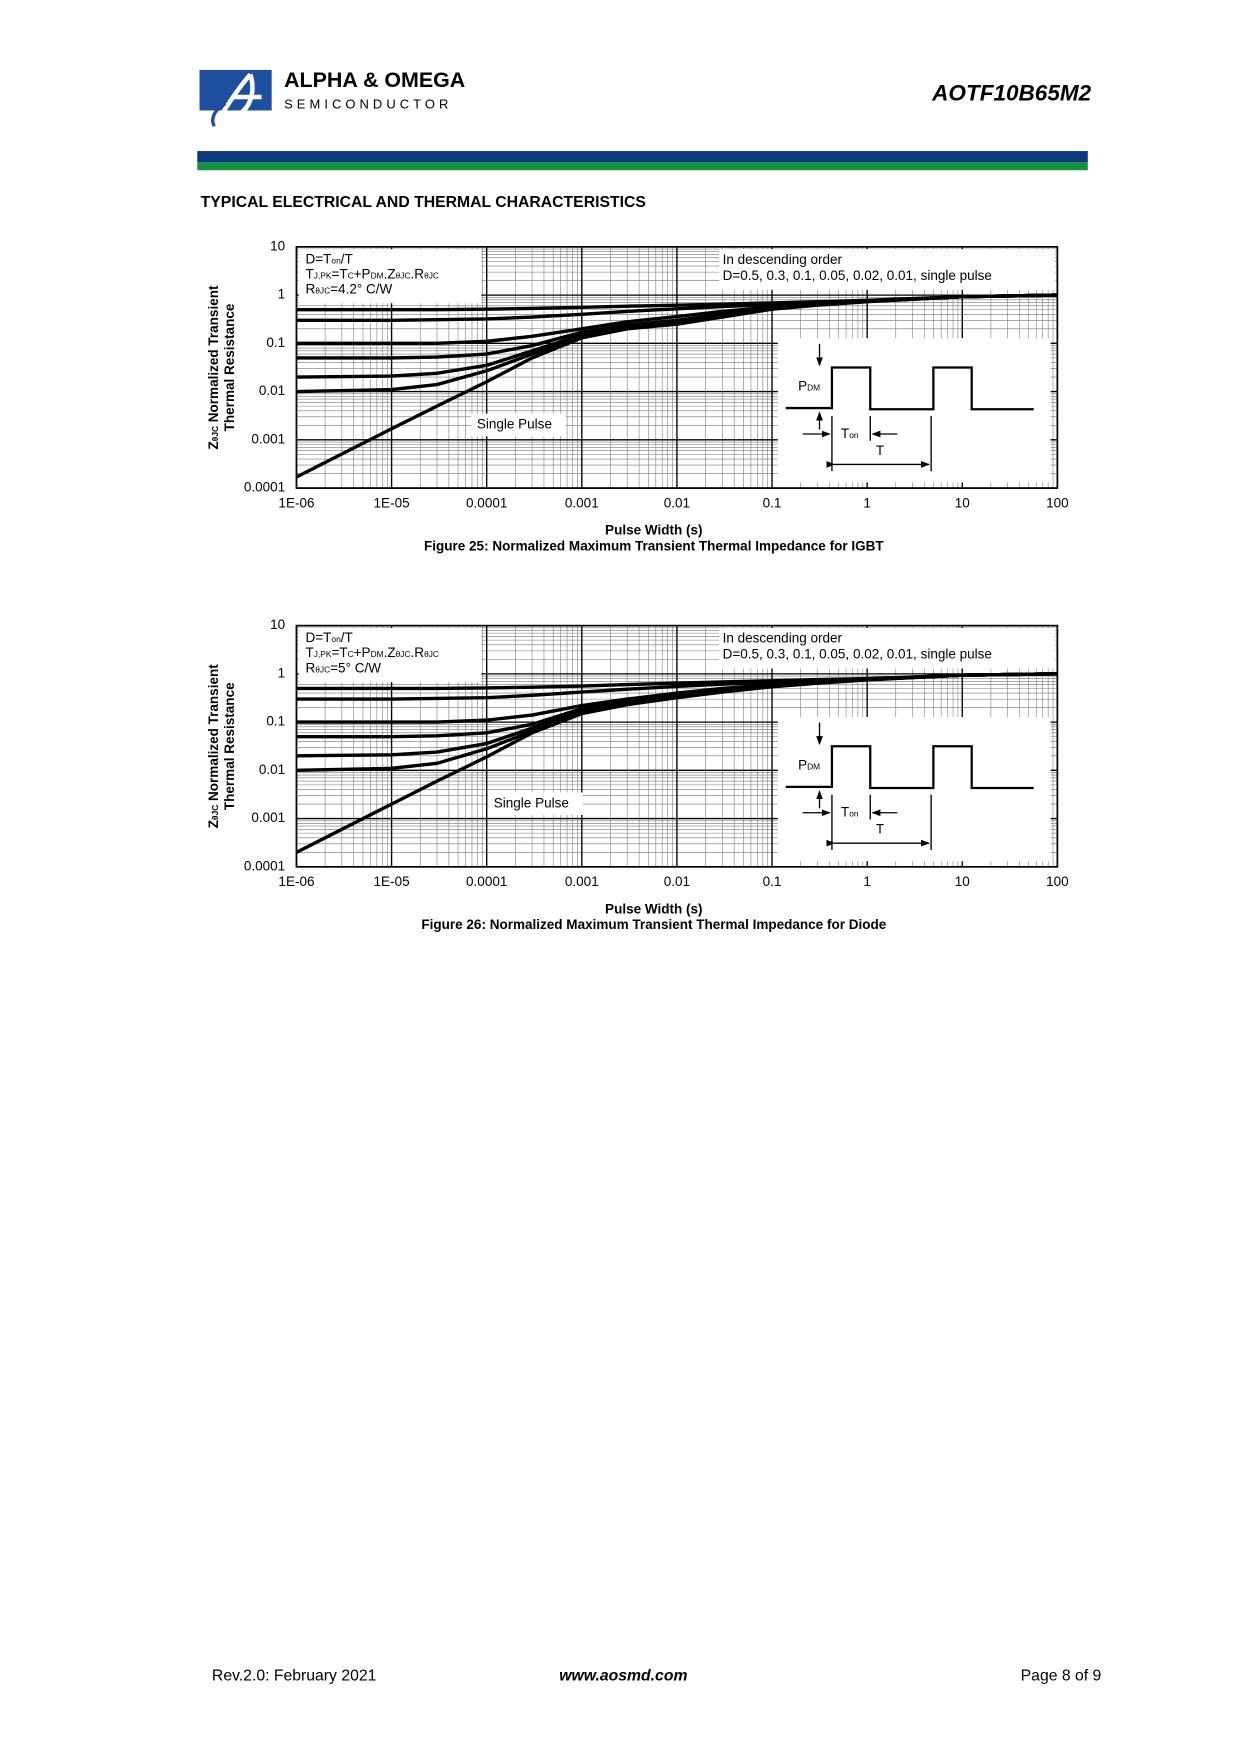  I want to click on logo, so click(235, 98).